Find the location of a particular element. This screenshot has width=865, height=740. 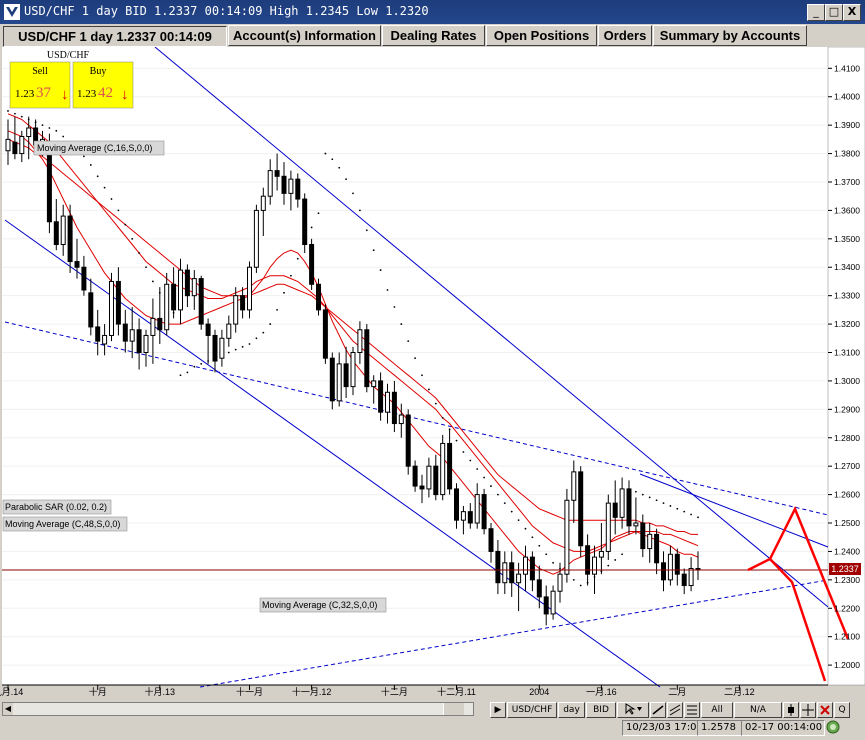

y-tick-label: 1.3400 is located at coordinates (847, 267).